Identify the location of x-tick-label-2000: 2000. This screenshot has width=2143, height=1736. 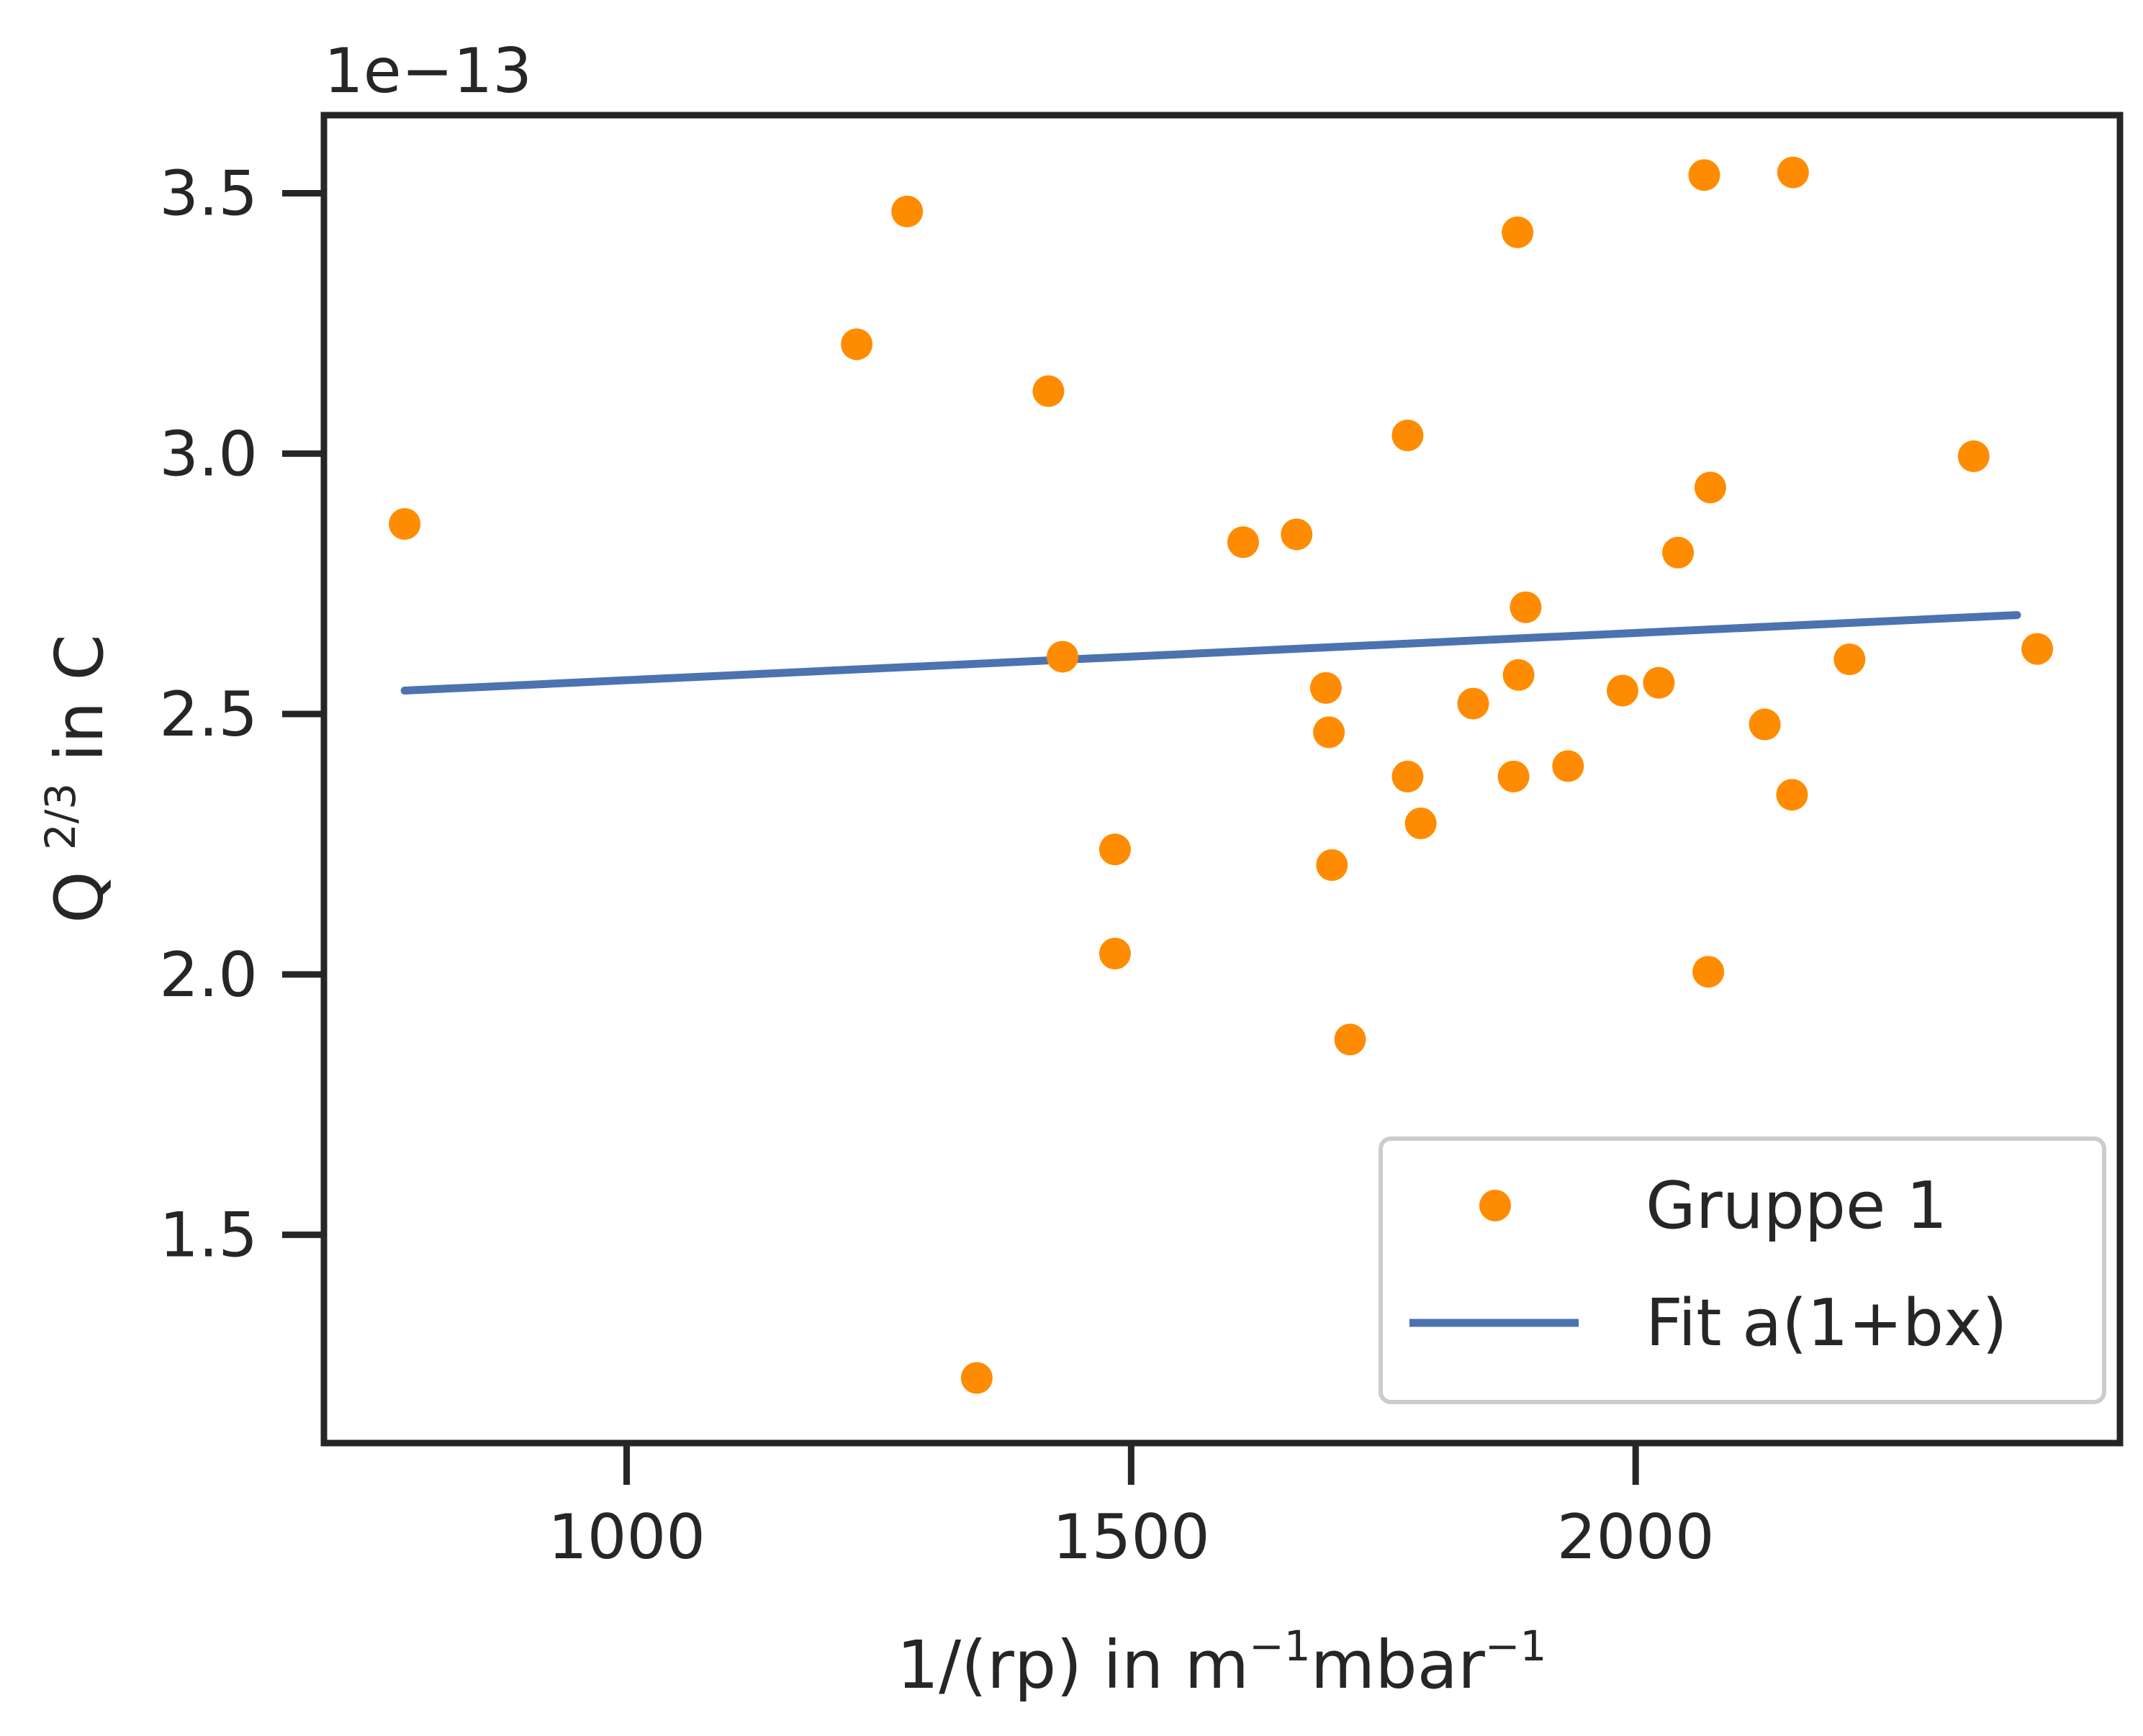
(1636, 1537).